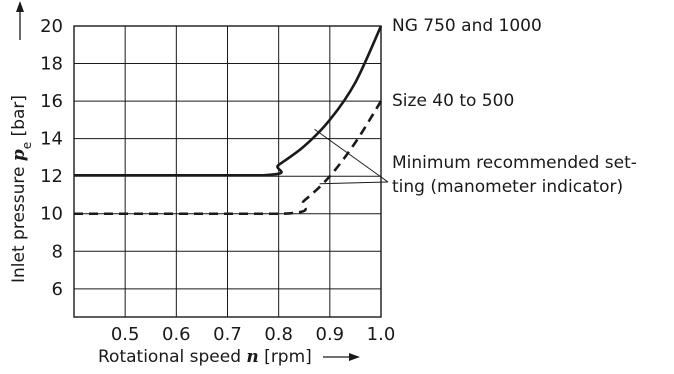  What do you see at coordinates (57, 289) in the screenshot?
I see `y-tick-label: 6` at bounding box center [57, 289].